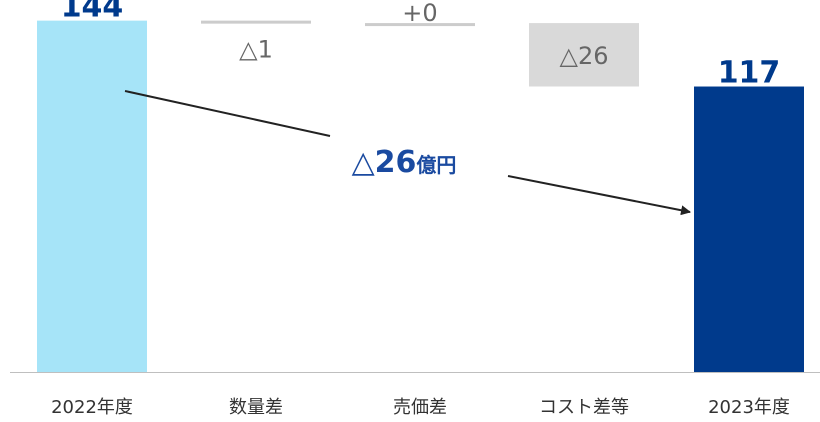  Describe the element at coordinates (256, 50) in the screenshot. I see `value-label-2: △1` at that location.